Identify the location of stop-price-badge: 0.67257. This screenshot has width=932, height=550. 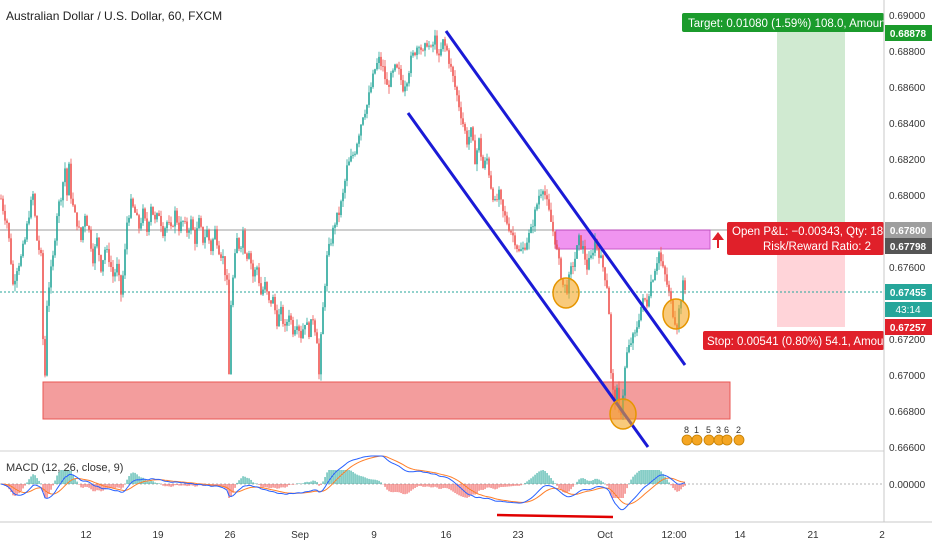
(908, 327).